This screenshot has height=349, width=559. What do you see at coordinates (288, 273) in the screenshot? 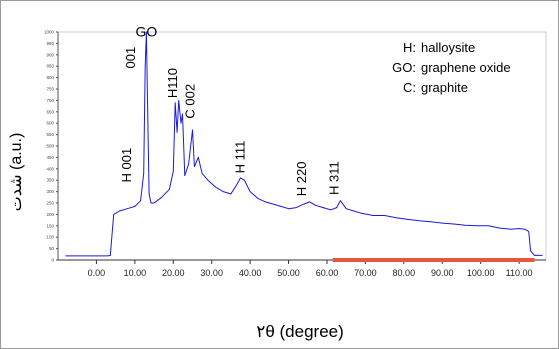
I see `x-tick-label: 50.00` at bounding box center [288, 273].